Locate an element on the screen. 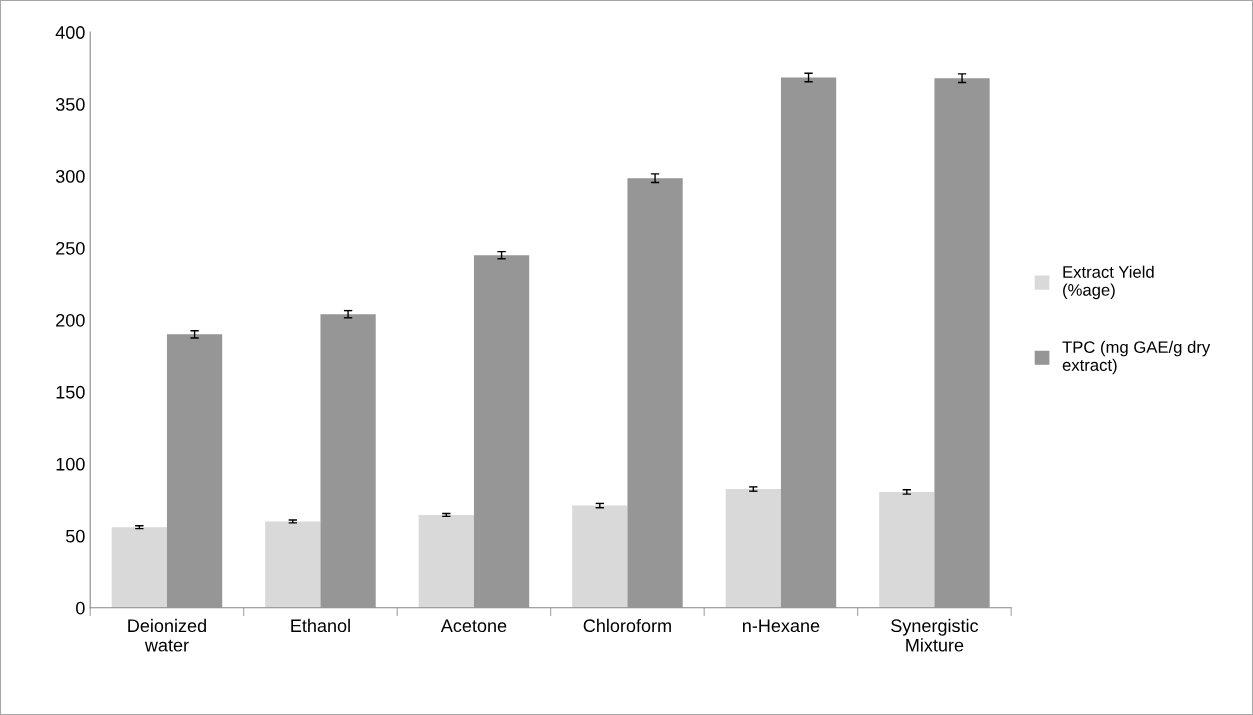 This screenshot has width=1253, height=715. y-tick-label: 400 is located at coordinates (70, 32).